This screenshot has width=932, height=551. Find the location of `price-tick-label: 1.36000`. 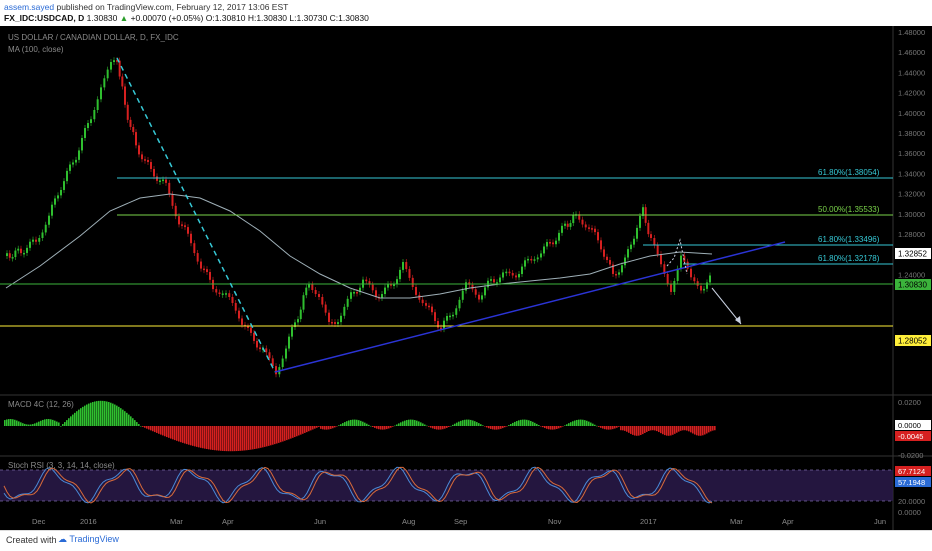

price-tick-label: 1.36000 is located at coordinates (911, 153).